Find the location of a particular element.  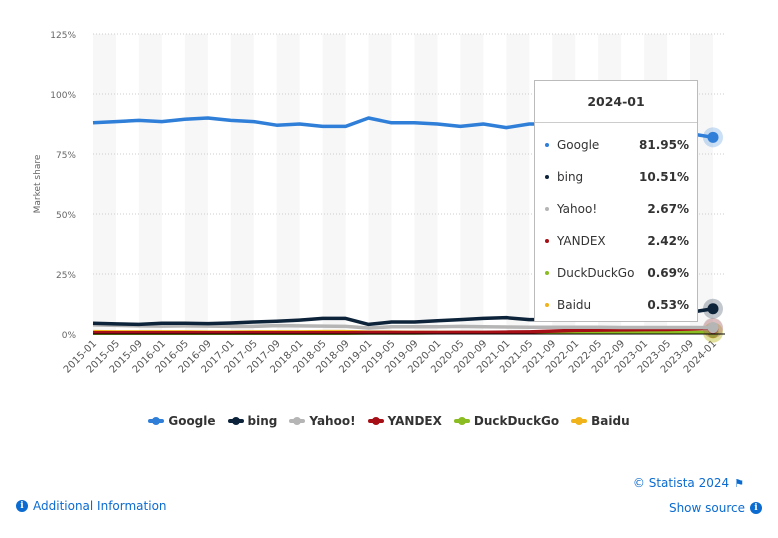

copyright-text: © Statista 2024 is located at coordinates (681, 483).